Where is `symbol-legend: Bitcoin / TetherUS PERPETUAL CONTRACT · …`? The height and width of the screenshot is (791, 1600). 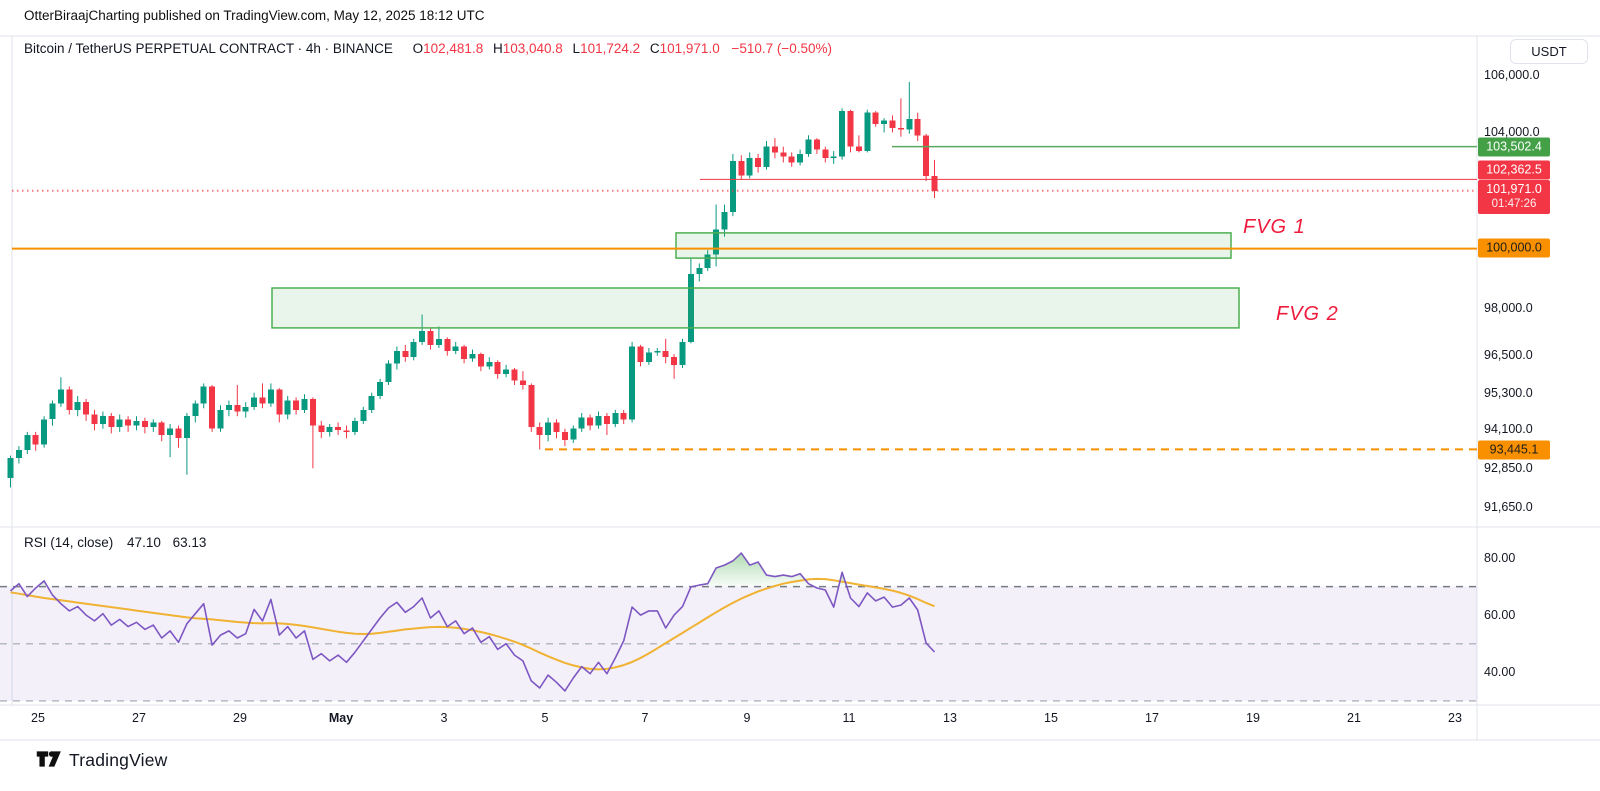
symbol-legend: Bitcoin / TetherUS PERPETUAL CONTRACT · … is located at coordinates (428, 48).